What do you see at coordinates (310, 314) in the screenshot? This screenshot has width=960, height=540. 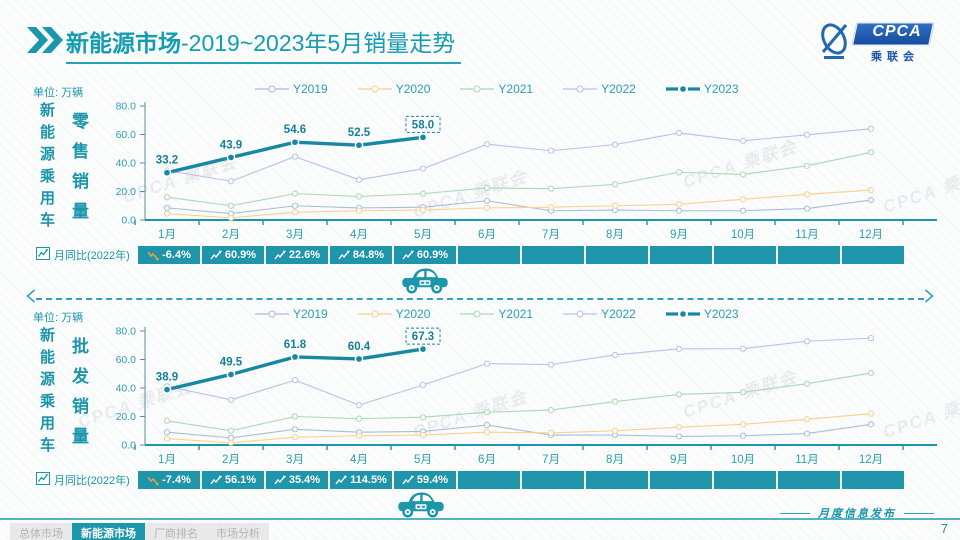 I see `legend-label: Y2019` at bounding box center [310, 314].